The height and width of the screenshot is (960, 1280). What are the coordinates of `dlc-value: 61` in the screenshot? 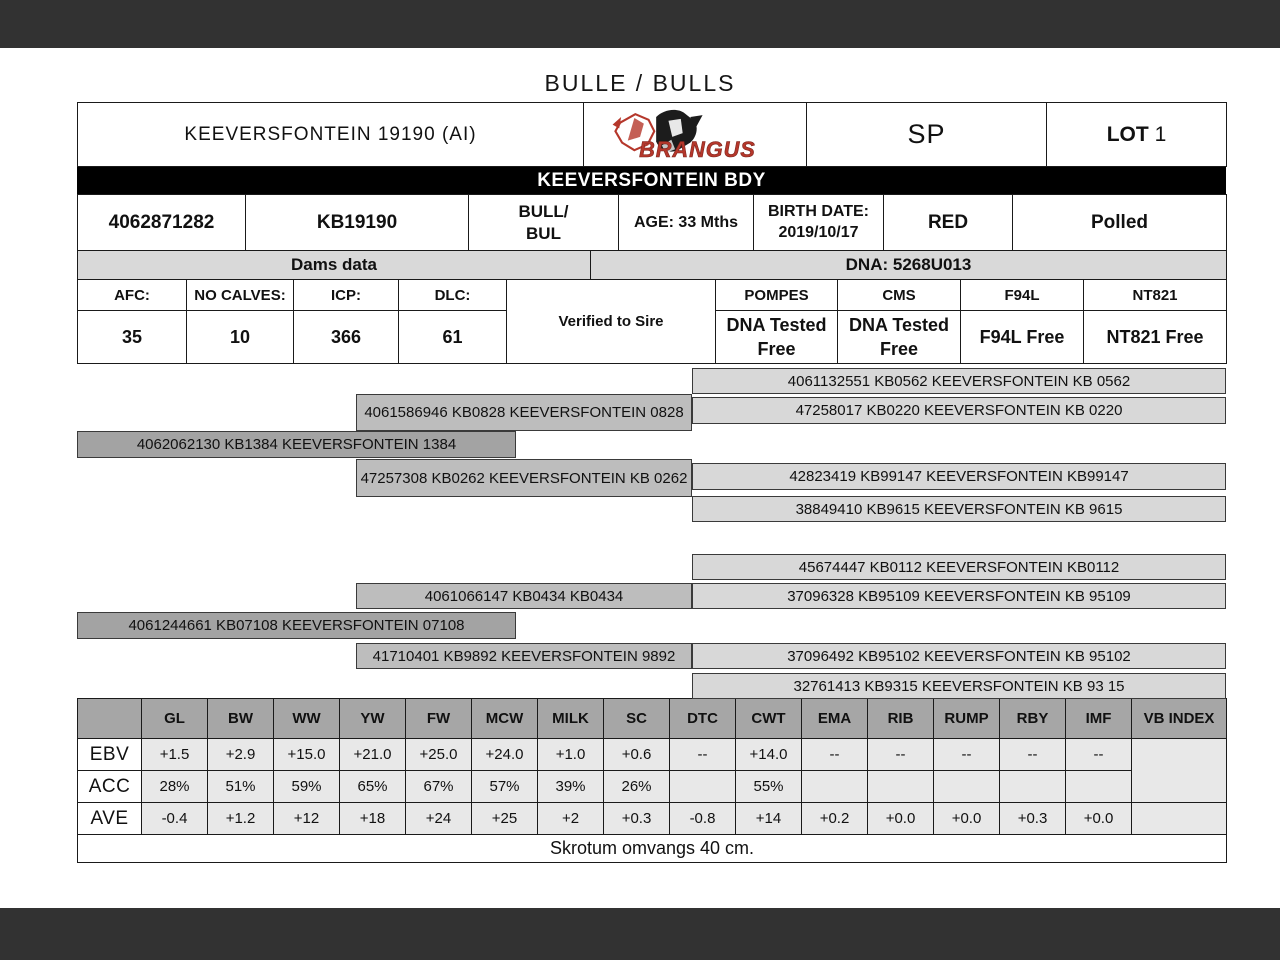 It's located at (452, 337).